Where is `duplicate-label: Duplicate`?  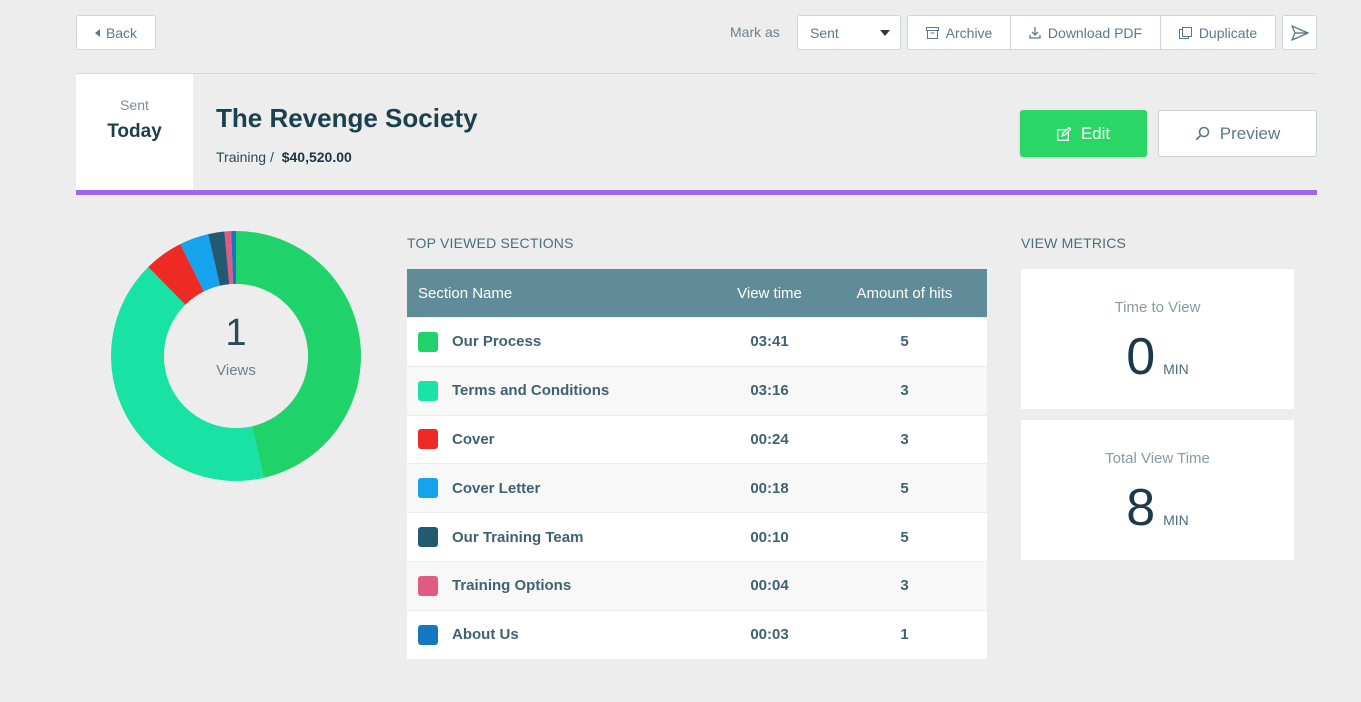
duplicate-label: Duplicate is located at coordinates (1228, 32).